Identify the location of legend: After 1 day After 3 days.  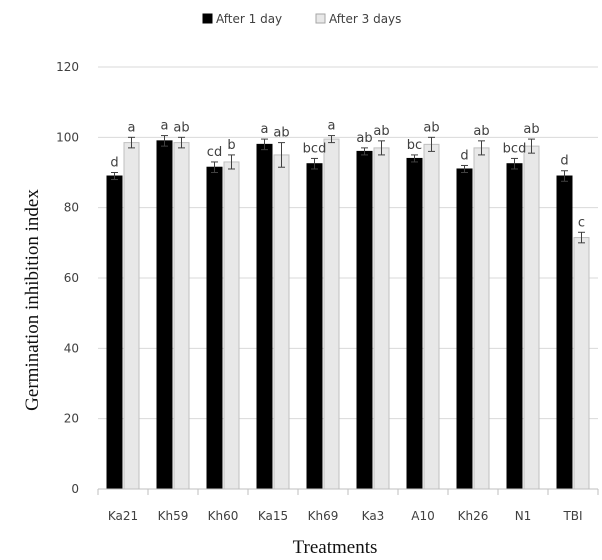
(301, 19).